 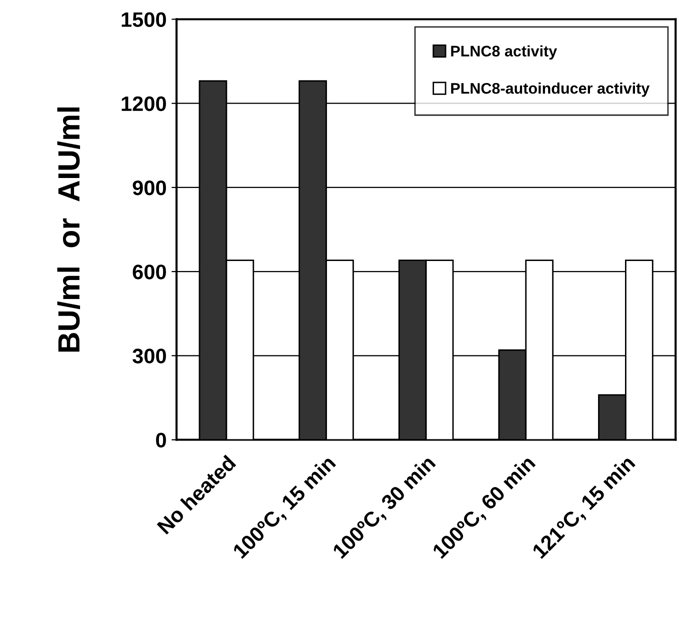 What do you see at coordinates (161, 440) in the screenshot?
I see `y-tick-label: 0` at bounding box center [161, 440].